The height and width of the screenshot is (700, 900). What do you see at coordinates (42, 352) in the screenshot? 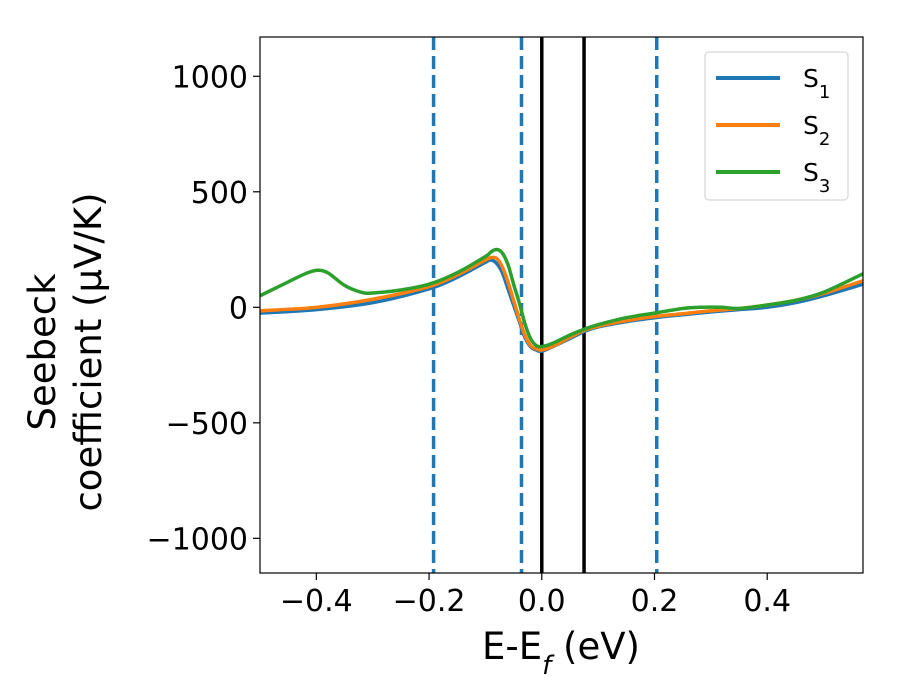
I see `y-axis-title-line1: Seebeck` at bounding box center [42, 352].